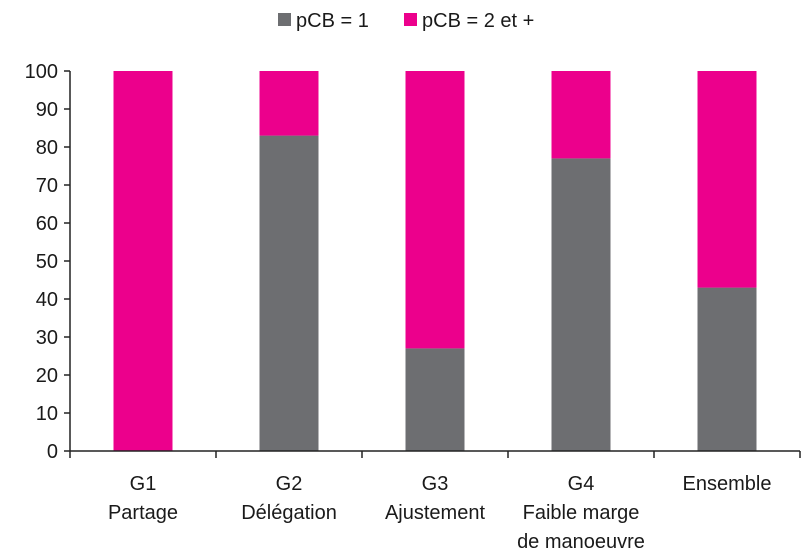 The width and height of the screenshot is (803, 549). Describe the element at coordinates (47, 300) in the screenshot. I see `y-tick-label: 40` at that location.